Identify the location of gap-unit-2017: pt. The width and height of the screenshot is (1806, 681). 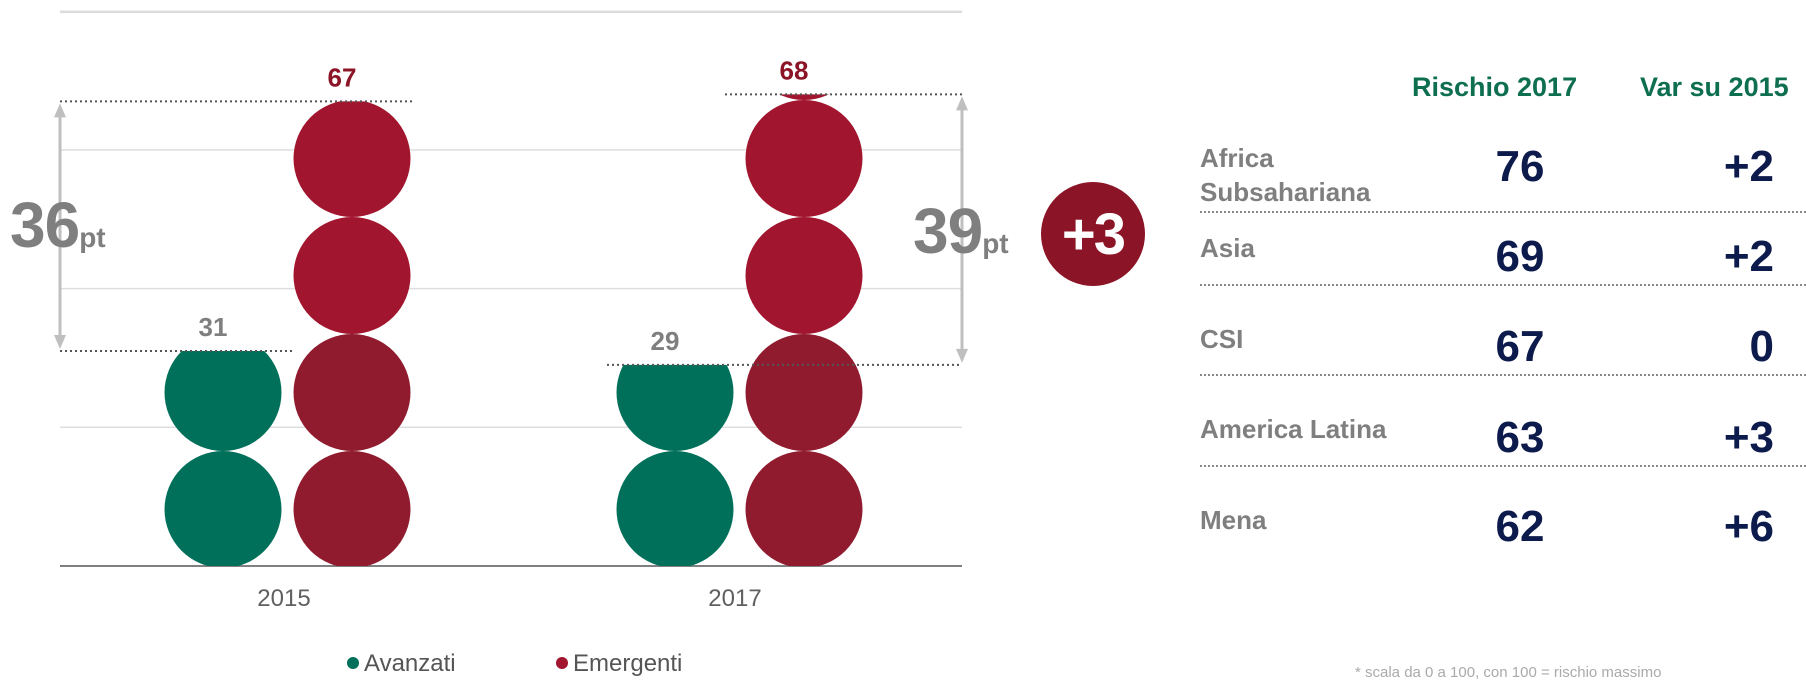
(995, 243).